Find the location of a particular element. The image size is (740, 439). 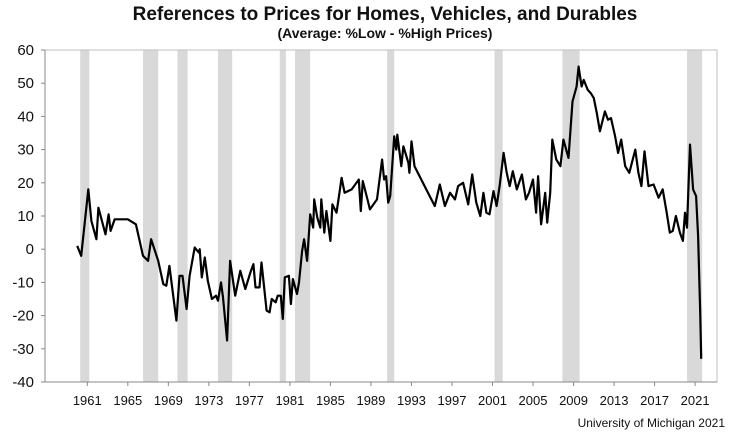

y-tick-label: -40 is located at coordinates (23, 382).